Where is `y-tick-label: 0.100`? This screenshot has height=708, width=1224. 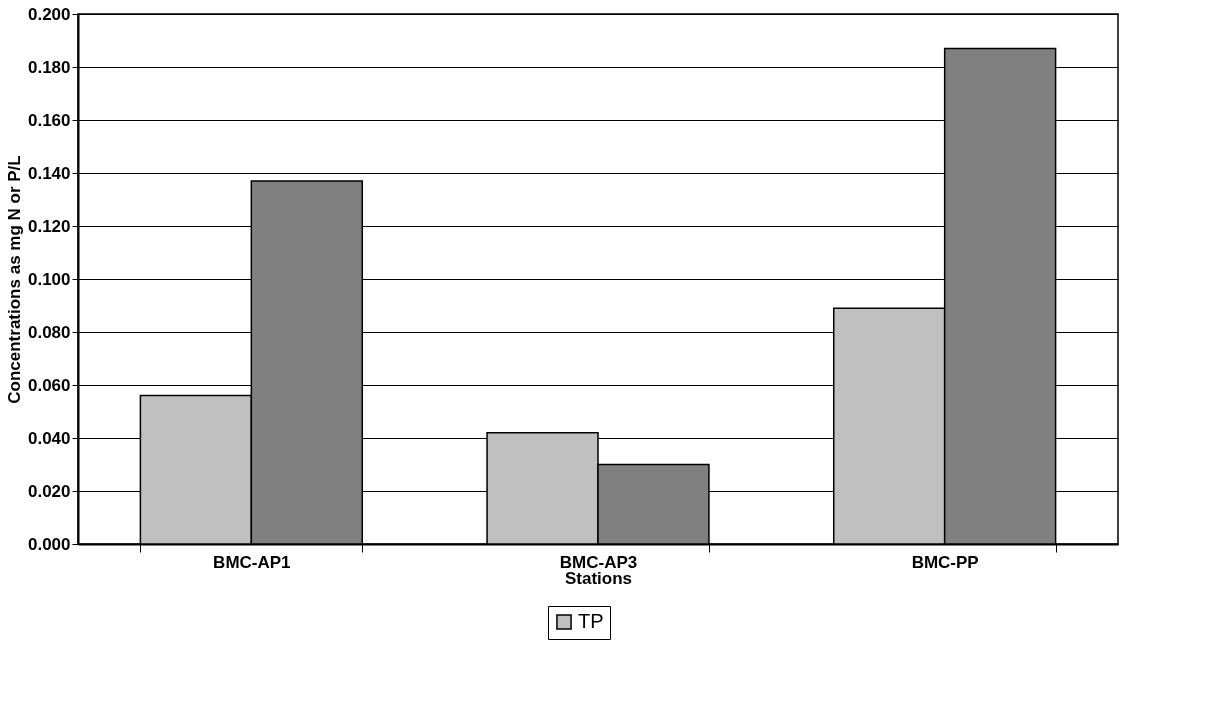
y-tick-label: 0.100 is located at coordinates (49, 279).